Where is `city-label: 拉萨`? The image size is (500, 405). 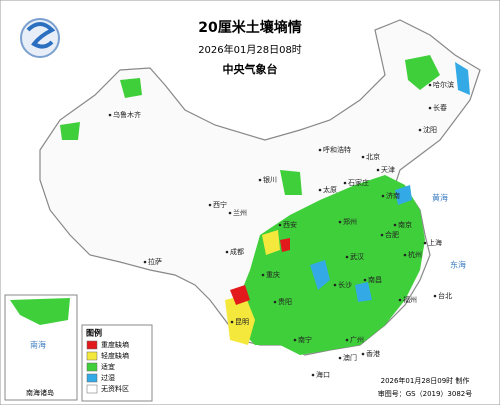
city-label: 拉萨 is located at coordinates (155, 261).